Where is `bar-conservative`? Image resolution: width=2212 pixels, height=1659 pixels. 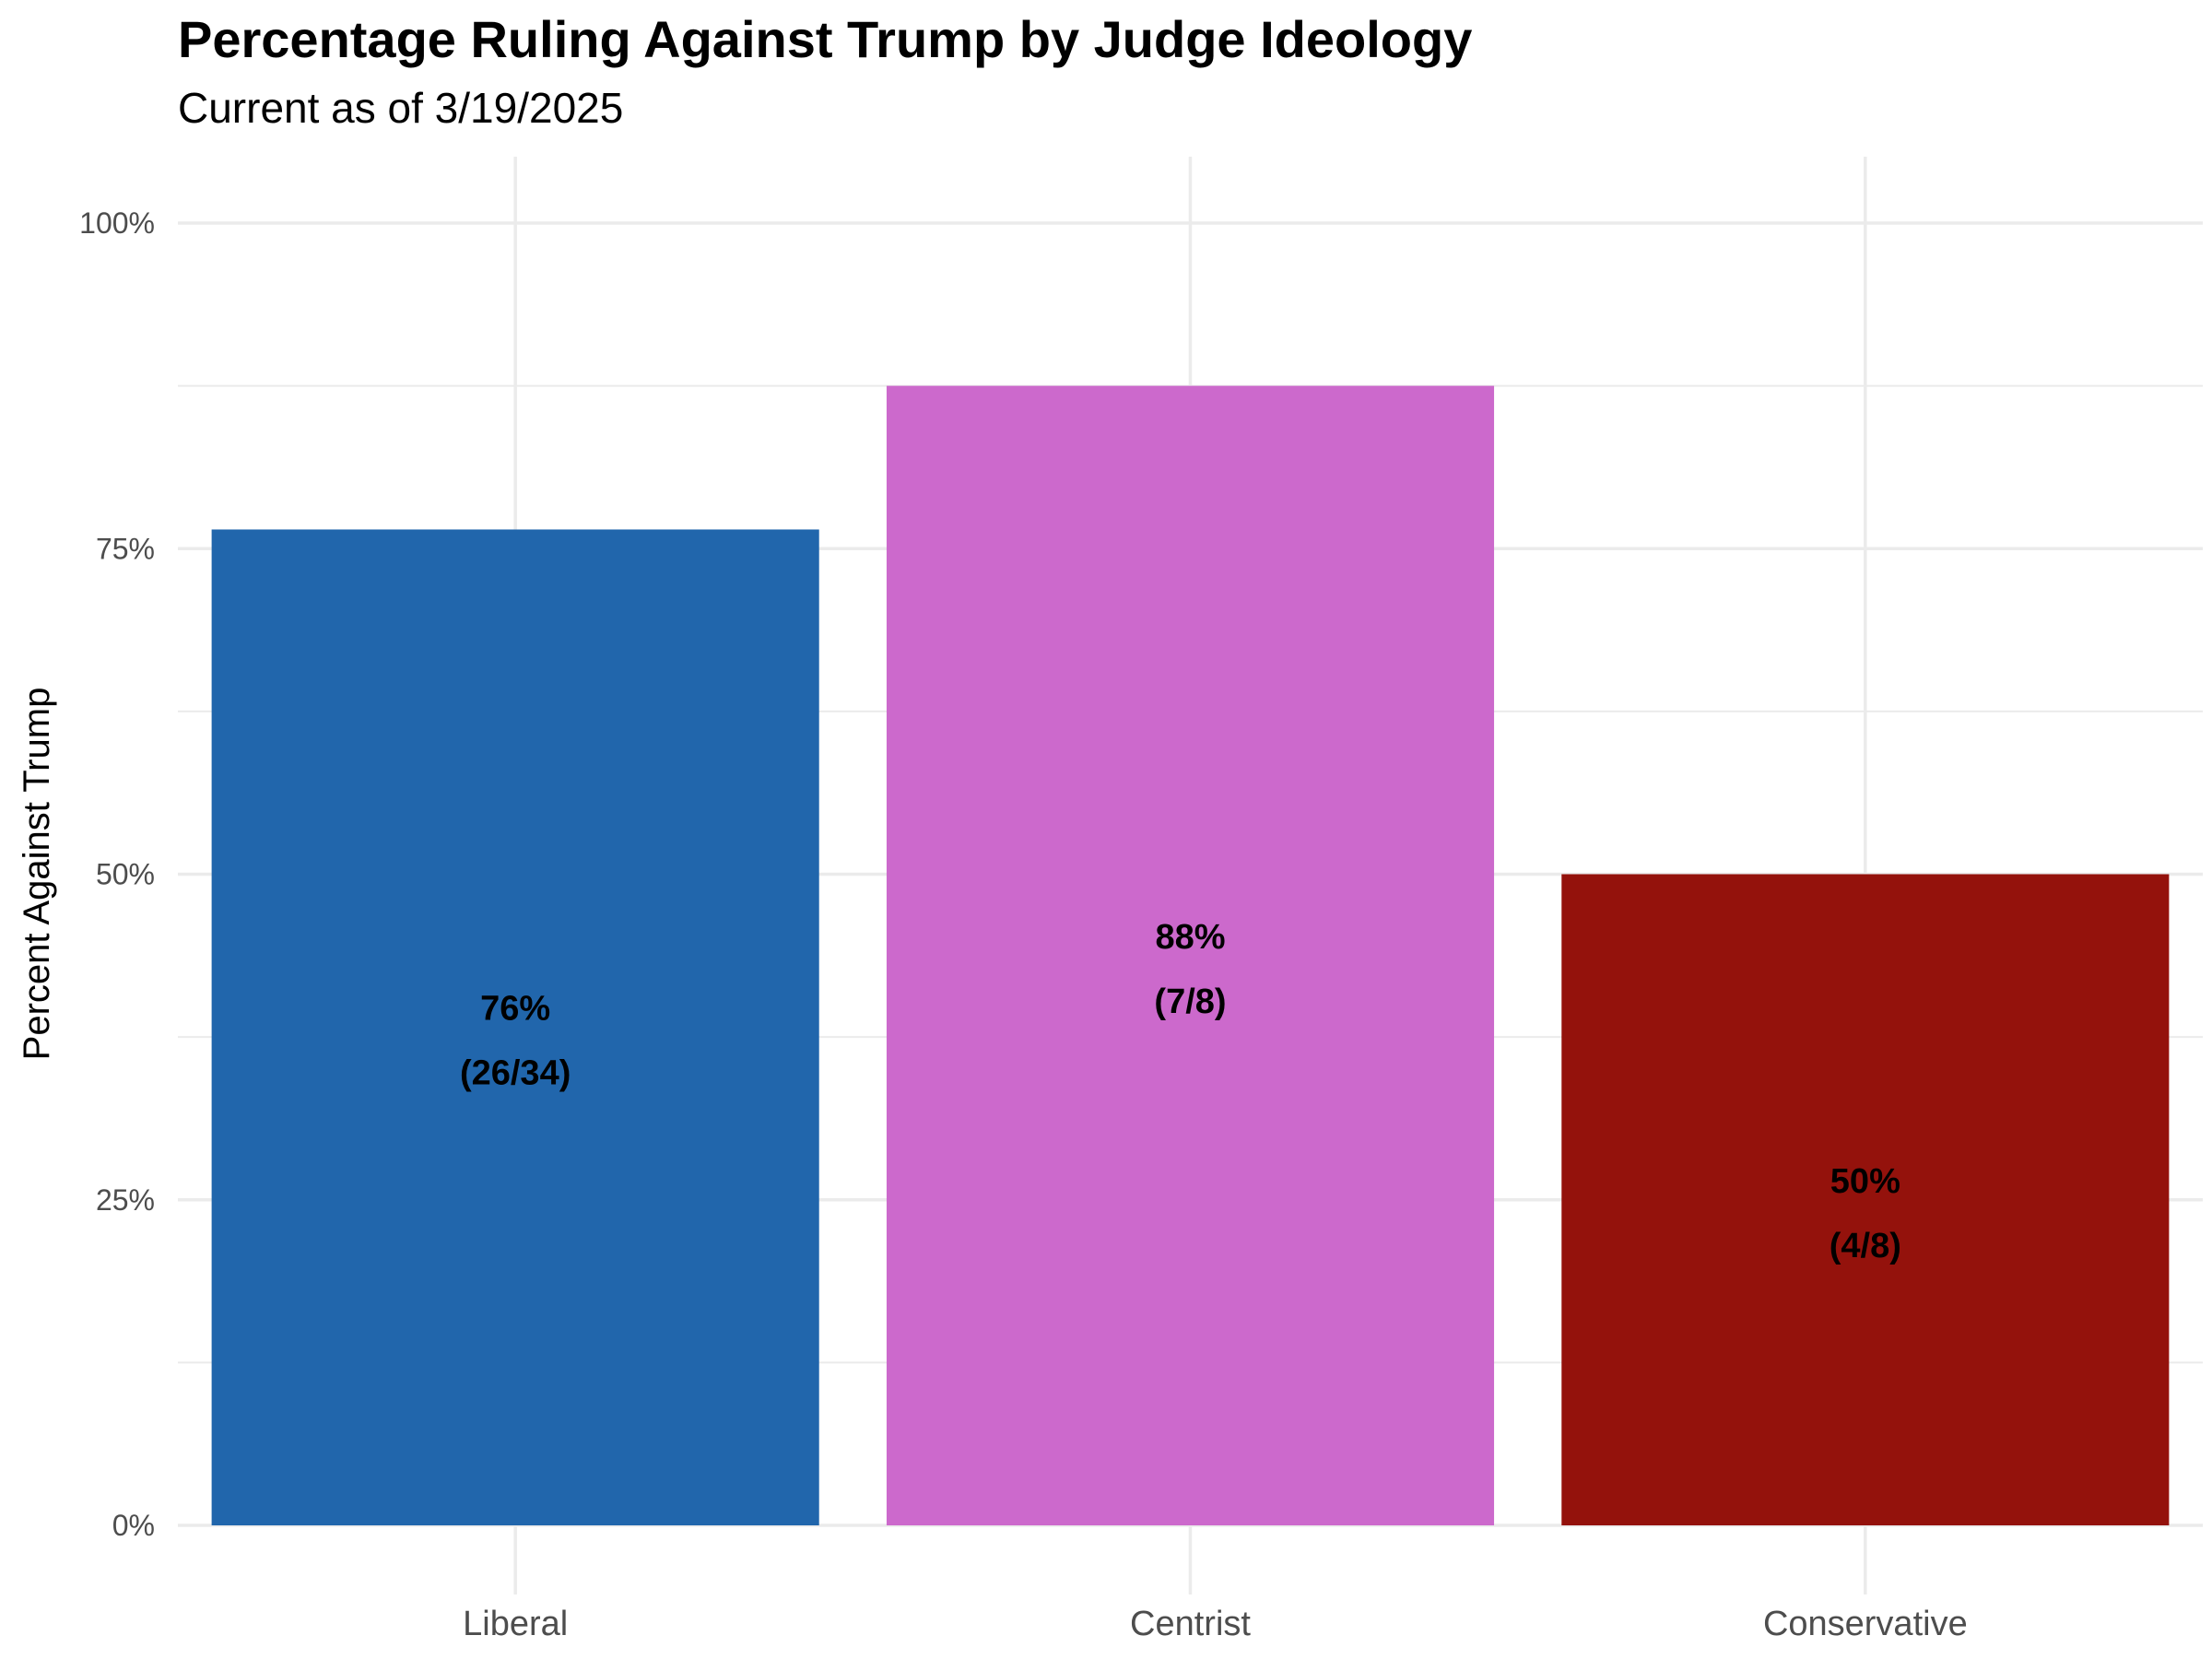 bar-conservative is located at coordinates (1865, 1199).